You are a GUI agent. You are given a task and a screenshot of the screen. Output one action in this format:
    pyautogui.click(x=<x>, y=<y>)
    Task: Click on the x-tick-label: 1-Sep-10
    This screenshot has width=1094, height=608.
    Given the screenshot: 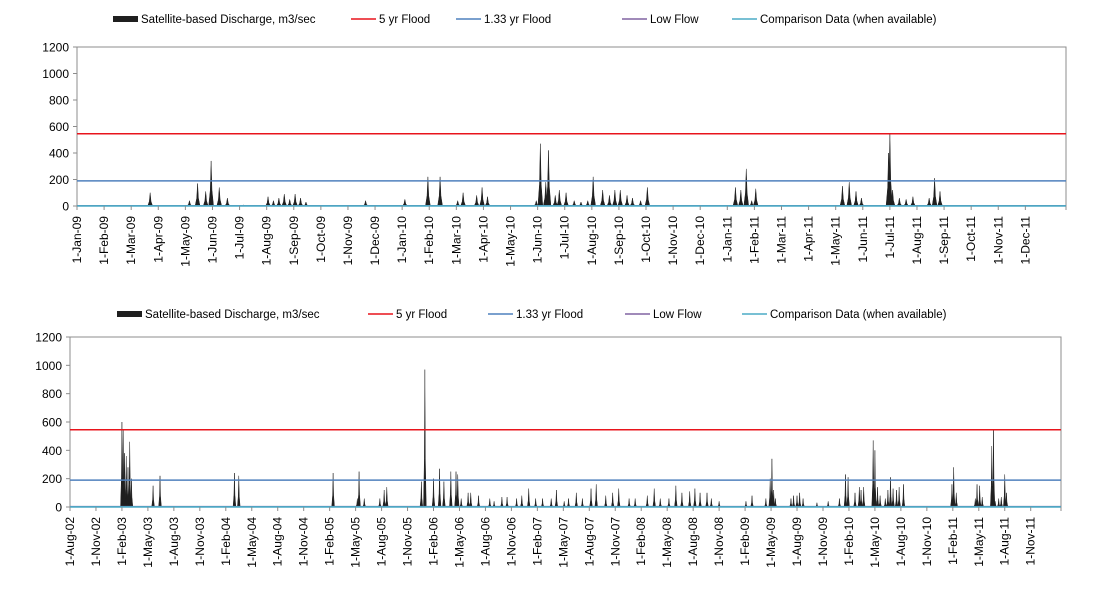 What is the action you would take?
    pyautogui.click(x=619, y=241)
    